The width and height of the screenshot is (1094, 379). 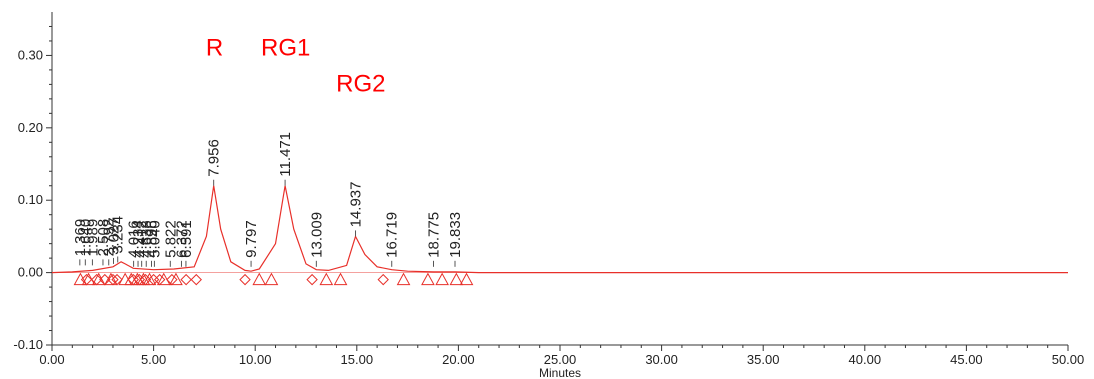 What do you see at coordinates (92, 238) in the screenshot?
I see `peak-label: 1.989` at bounding box center [92, 238].